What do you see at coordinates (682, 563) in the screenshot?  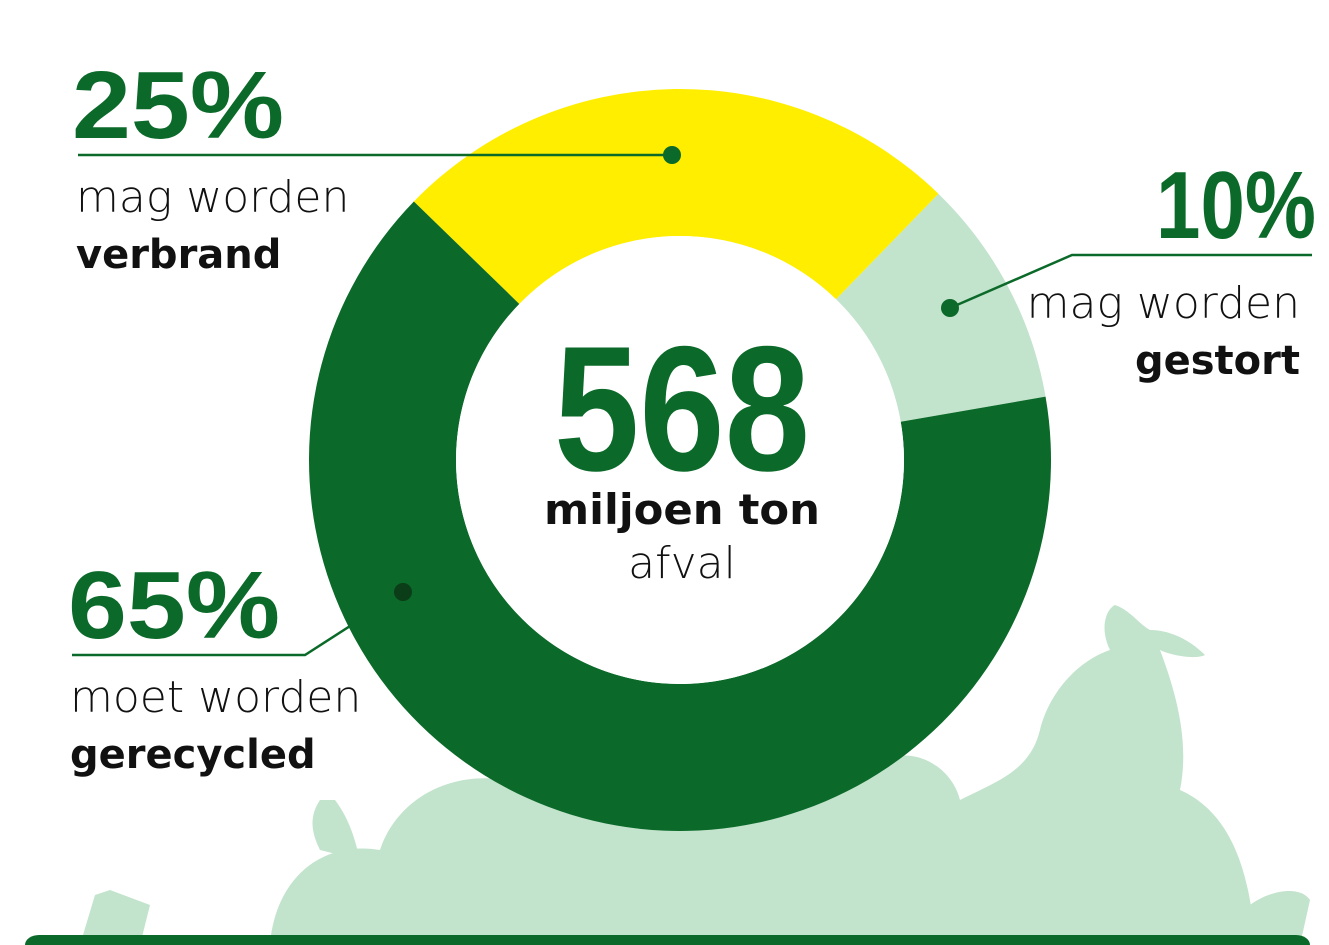 I see `total-unit: afval` at bounding box center [682, 563].